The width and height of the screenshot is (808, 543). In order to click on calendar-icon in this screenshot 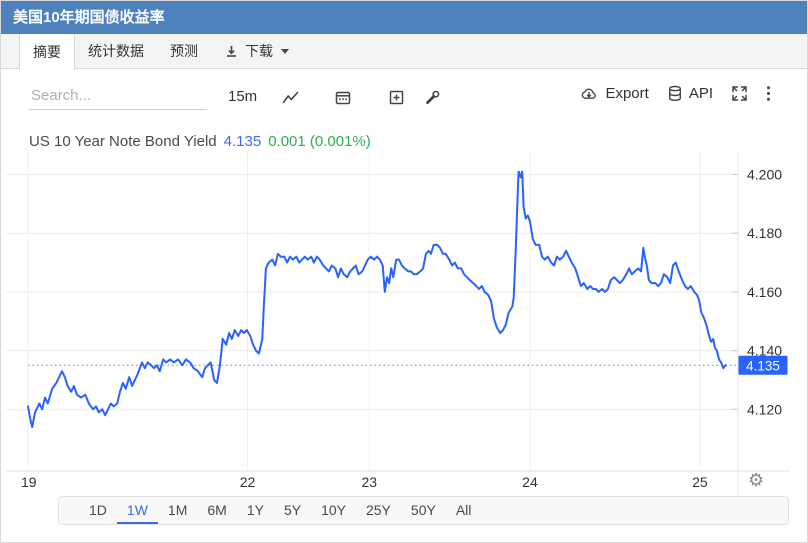, I will do `click(343, 97)`.